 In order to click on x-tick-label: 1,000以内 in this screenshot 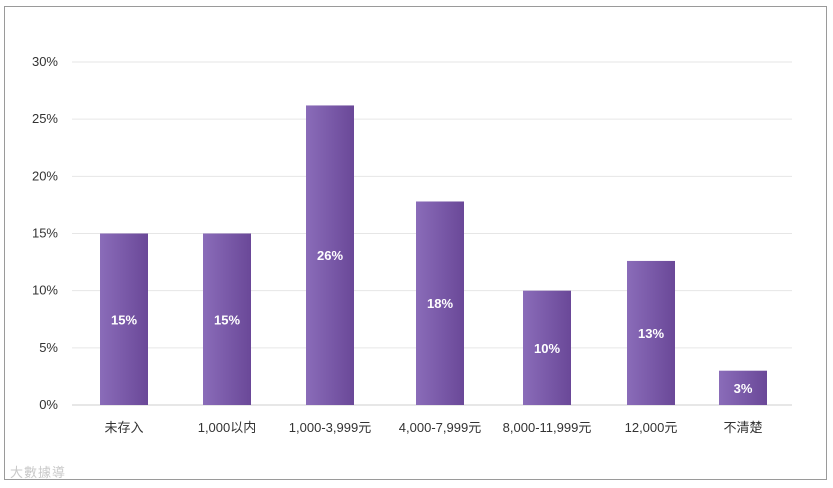, I will do `click(227, 427)`.